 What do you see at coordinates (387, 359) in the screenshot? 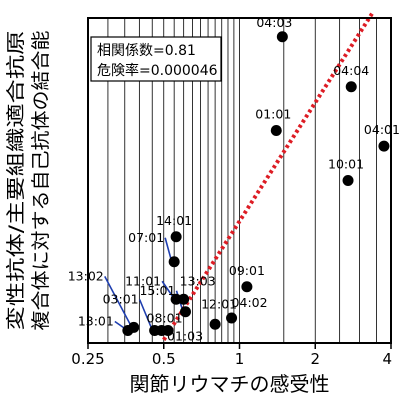
I see `x-tick-label-4: 4` at bounding box center [387, 359].